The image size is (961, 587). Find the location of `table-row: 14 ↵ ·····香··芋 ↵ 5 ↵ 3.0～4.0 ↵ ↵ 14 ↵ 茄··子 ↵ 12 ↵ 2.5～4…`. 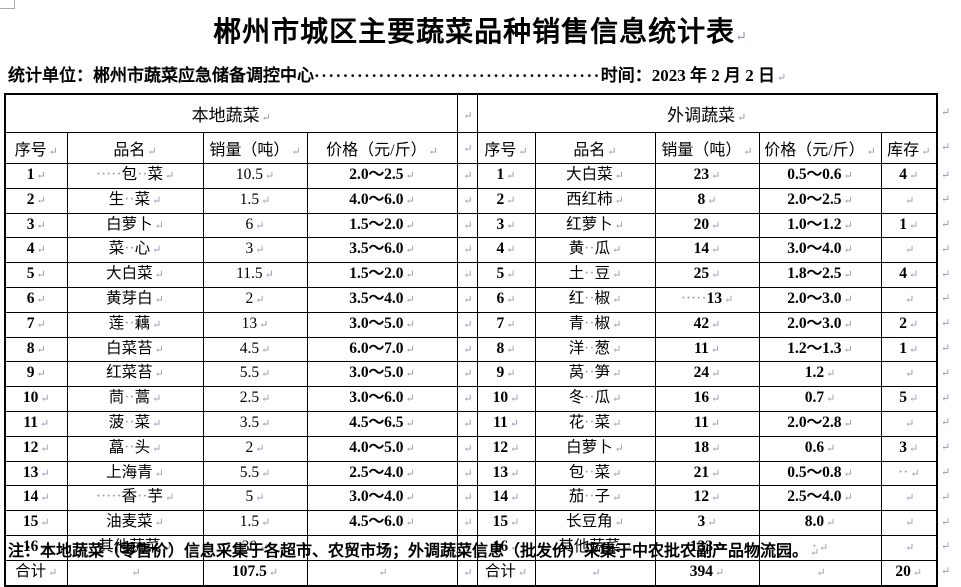

table-row: 14 ↵ ·····香··芋 ↵ 5 ↵ 3.0～4.0 ↵ ↵ 14 ↵ 茄··子 ↵ 12 ↵ 2.5～4… is located at coordinates (471, 498).